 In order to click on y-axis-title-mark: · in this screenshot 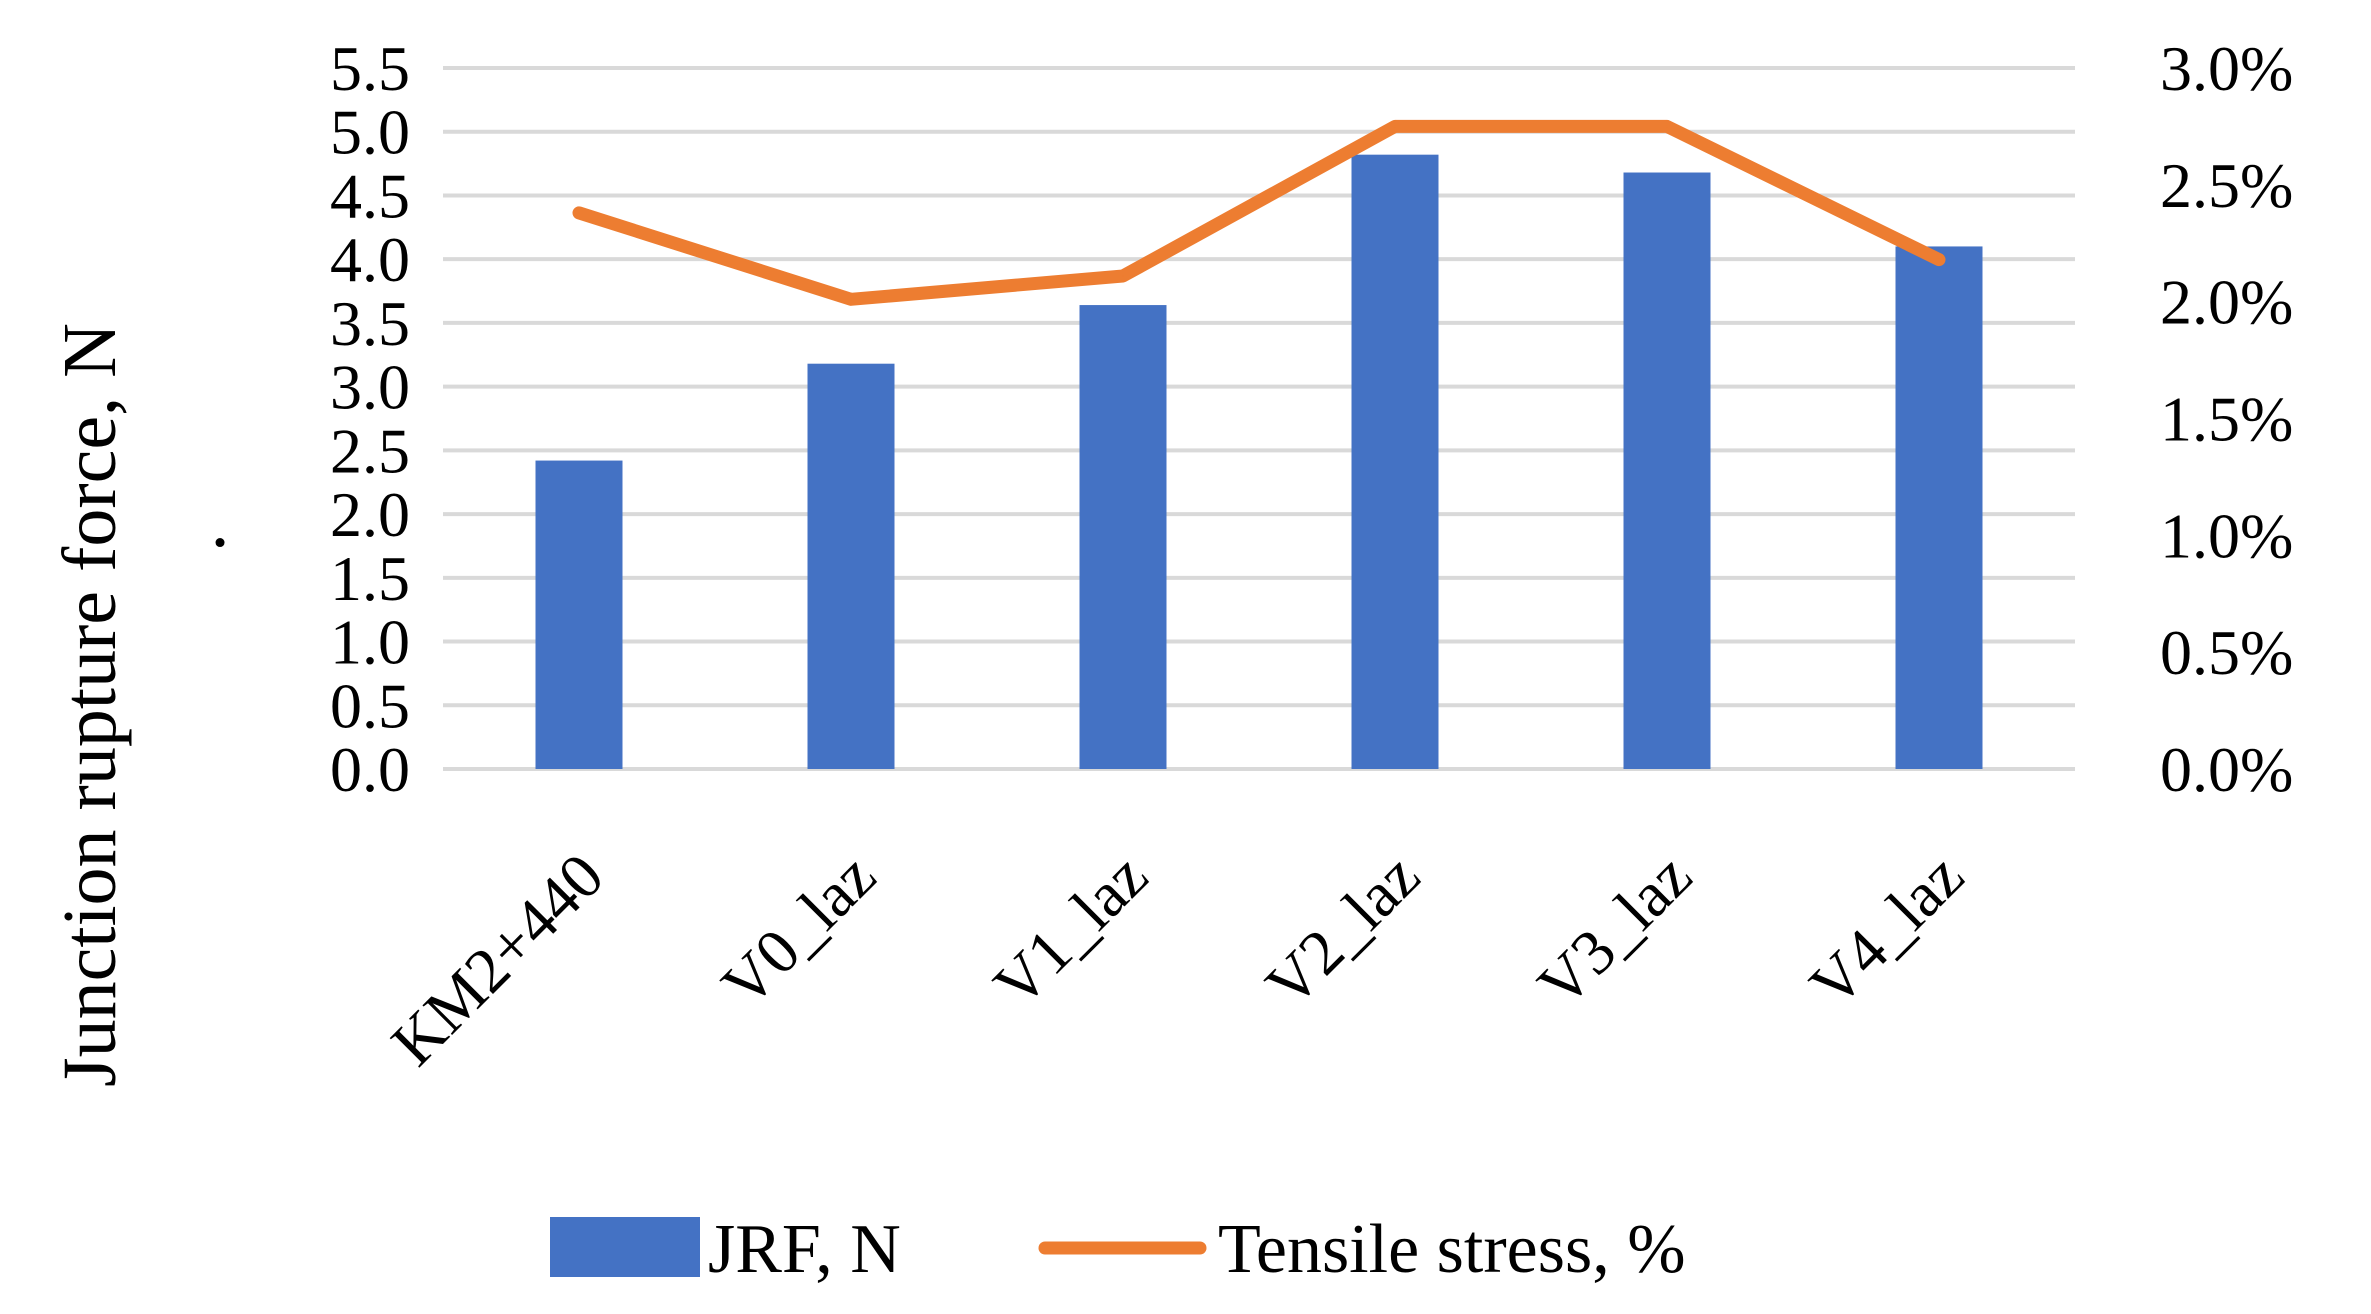, I will do `click(219, 543)`.